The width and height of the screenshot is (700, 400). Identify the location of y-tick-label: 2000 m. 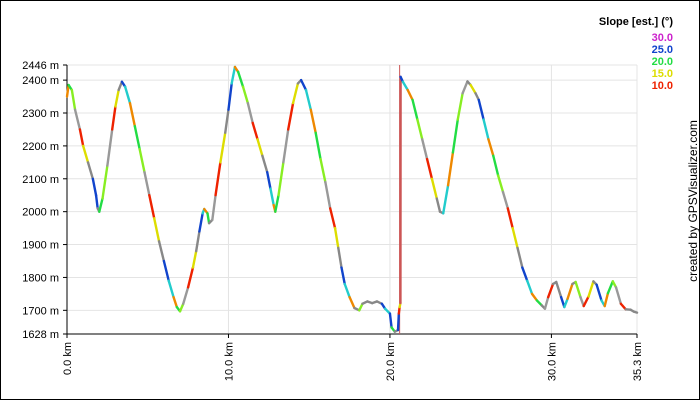
(40, 213).